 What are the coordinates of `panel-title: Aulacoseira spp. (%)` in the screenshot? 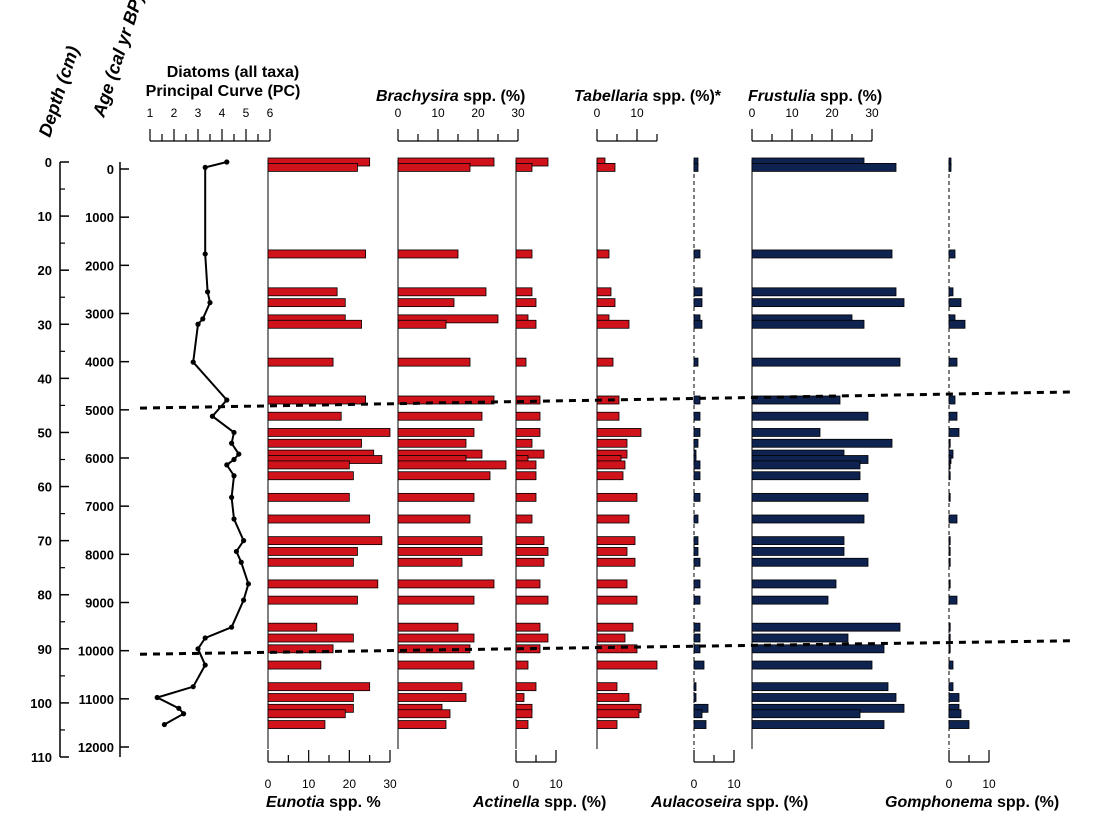 It's located at (729, 802).